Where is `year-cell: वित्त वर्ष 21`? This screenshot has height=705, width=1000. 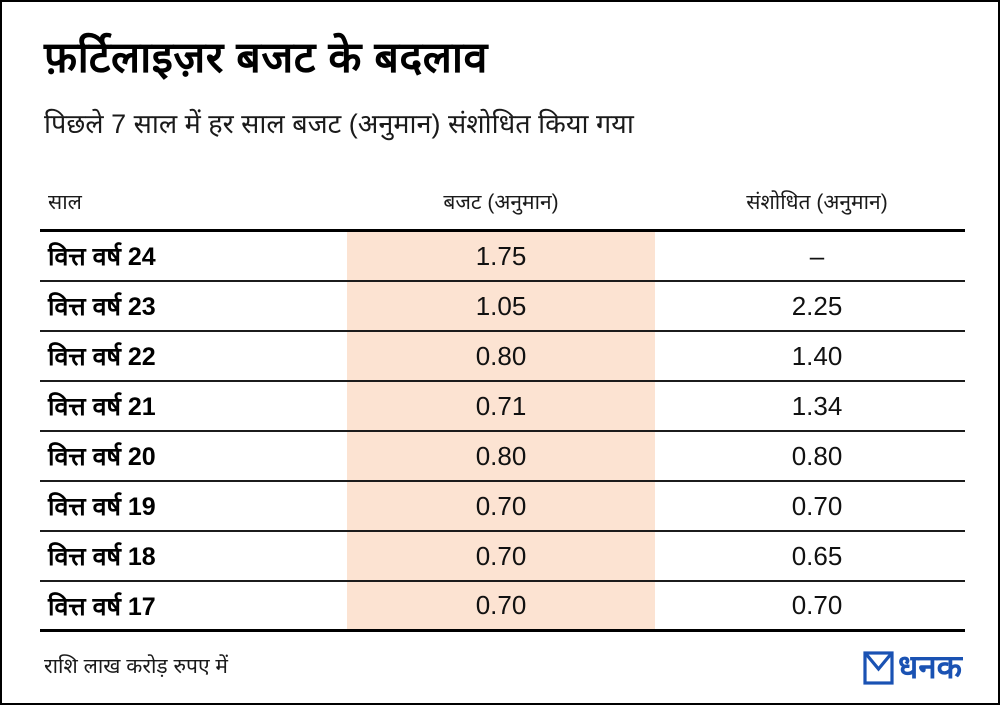 year-cell: वित्त वर्ष 21 is located at coordinates (102, 407).